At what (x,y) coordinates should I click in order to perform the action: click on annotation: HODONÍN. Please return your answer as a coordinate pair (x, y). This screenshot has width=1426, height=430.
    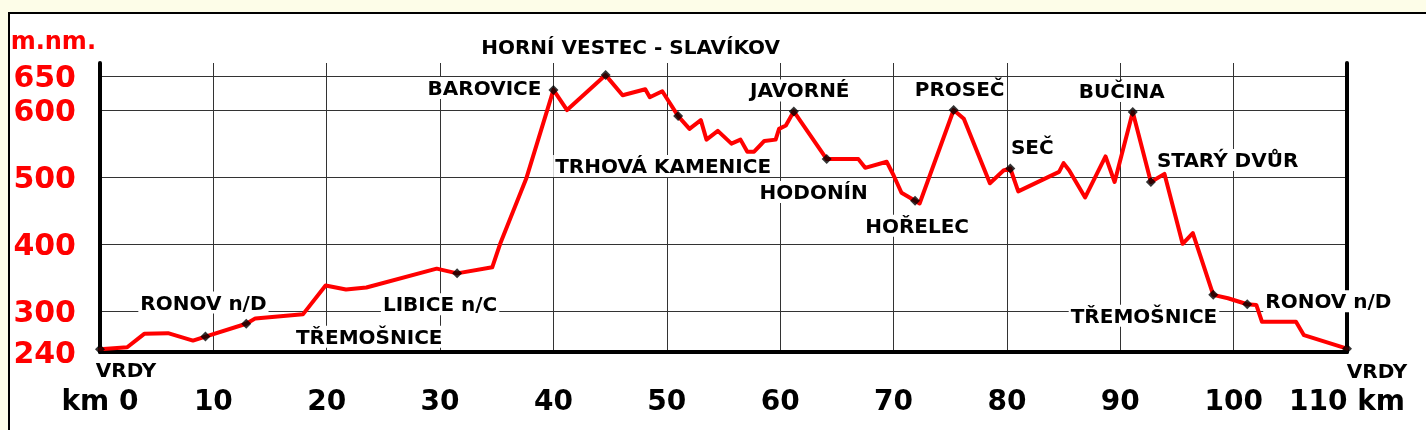
    Looking at the image, I should click on (813, 192).